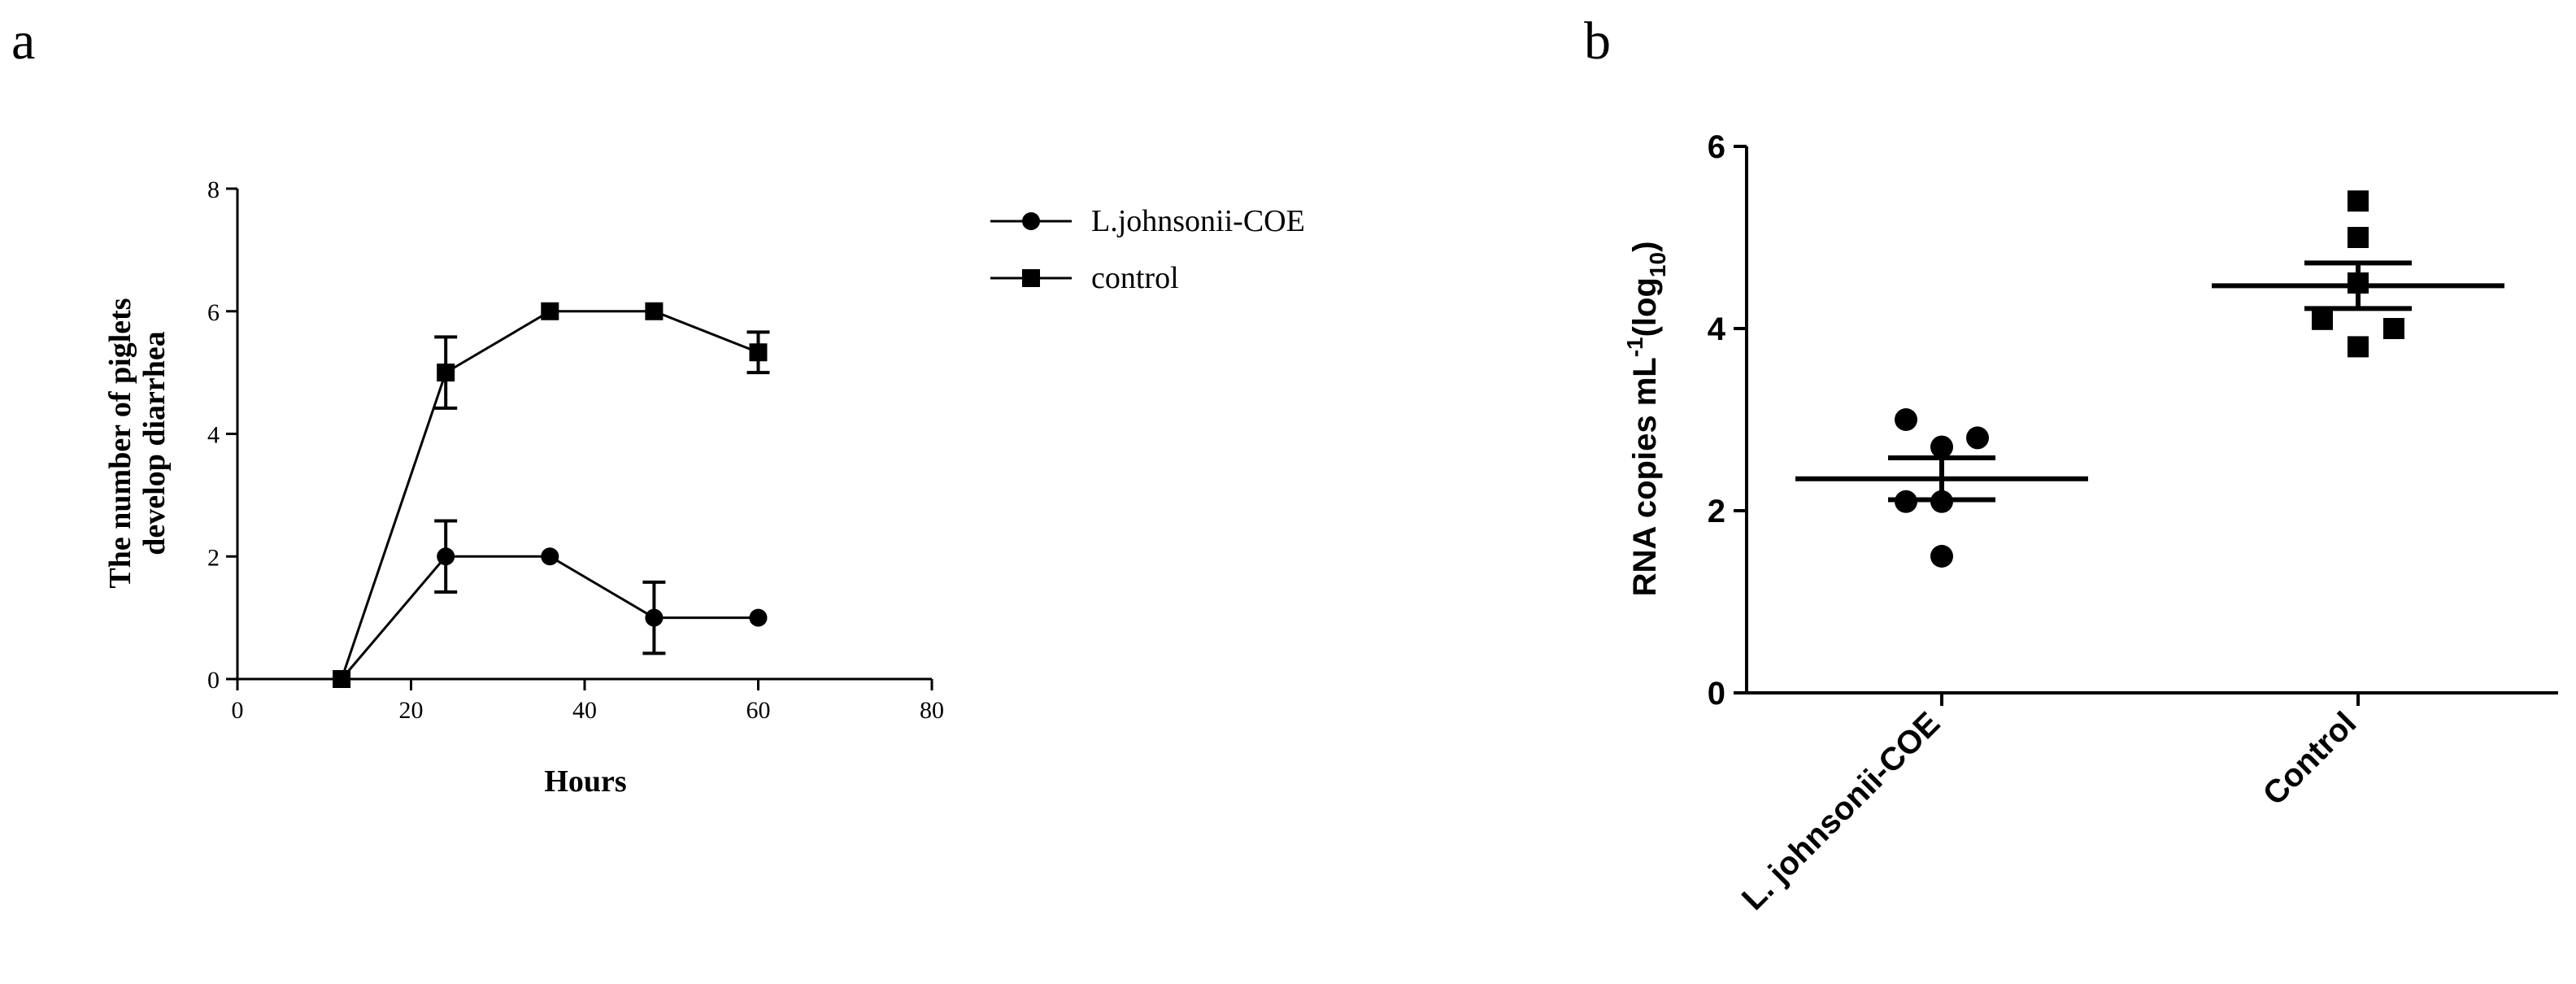 The height and width of the screenshot is (984, 2576). What do you see at coordinates (1941, 488) in the screenshot?
I see `group-circle` at bounding box center [1941, 488].